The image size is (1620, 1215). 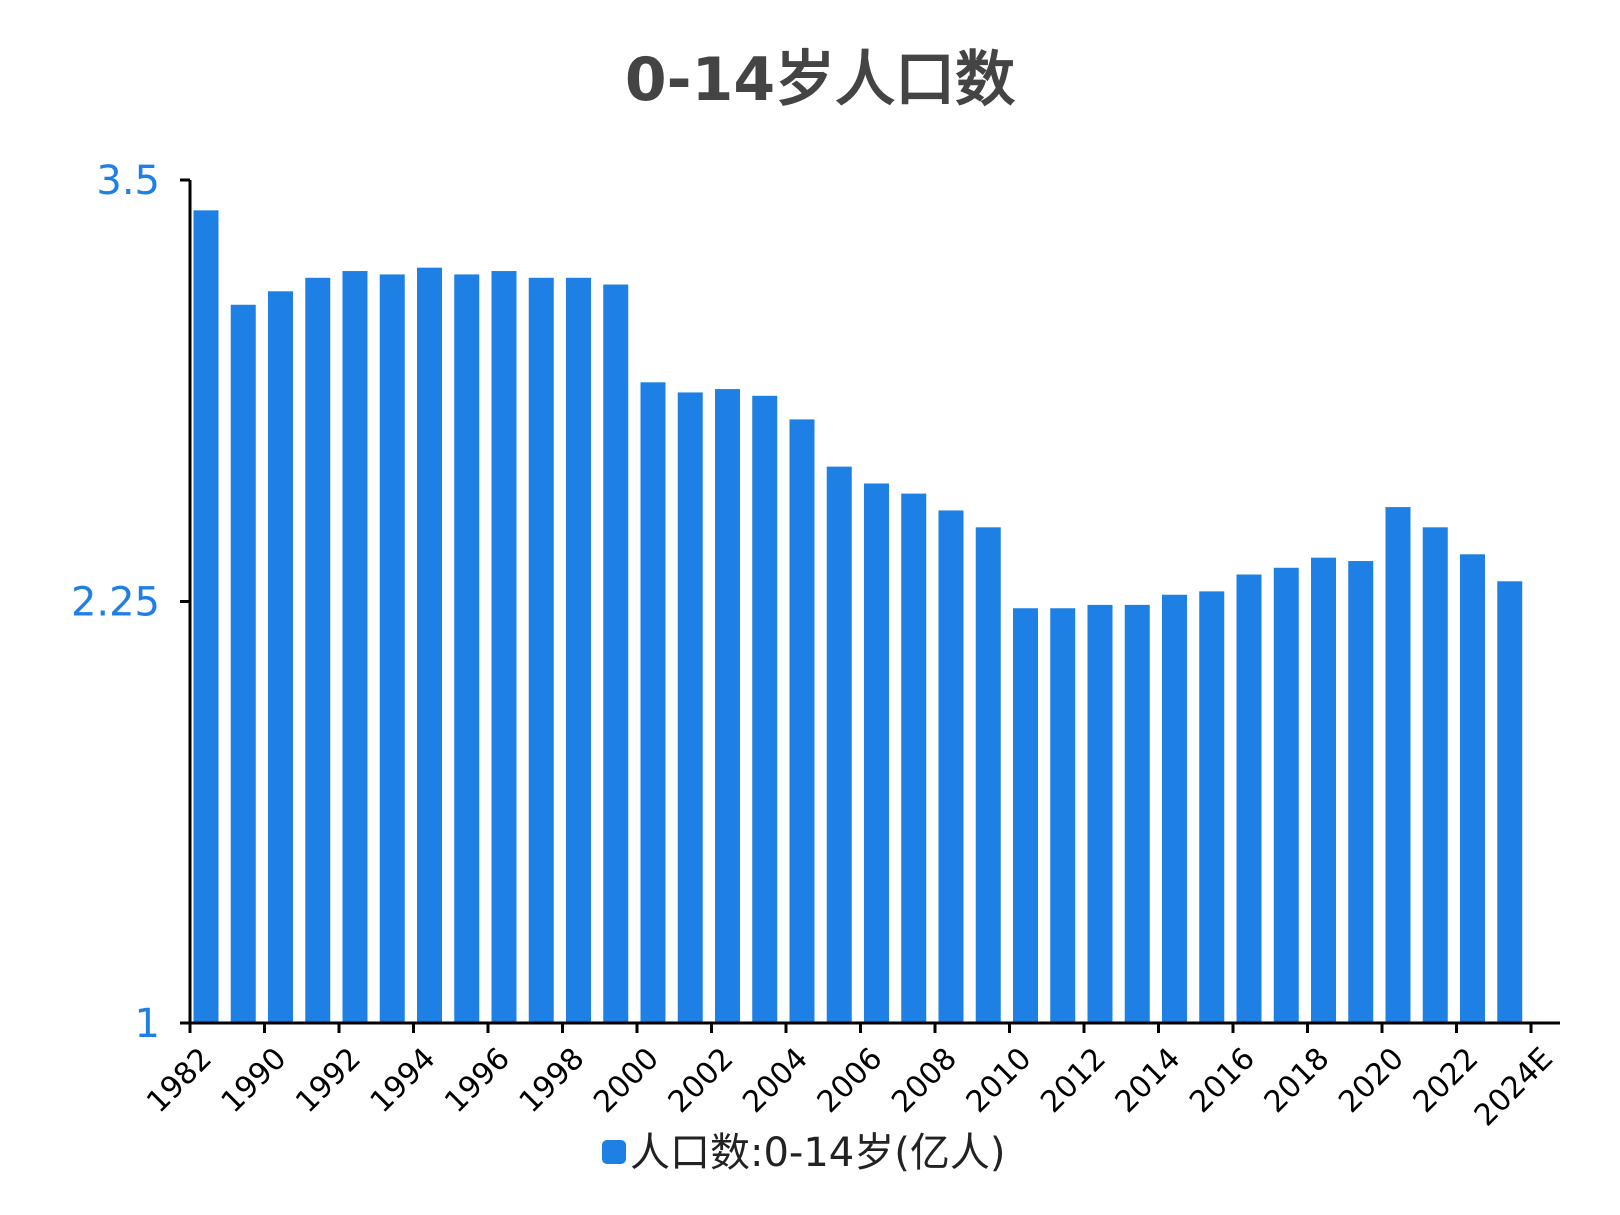 What do you see at coordinates (1063, 815) in the screenshot?
I see `bar-2012` at bounding box center [1063, 815].